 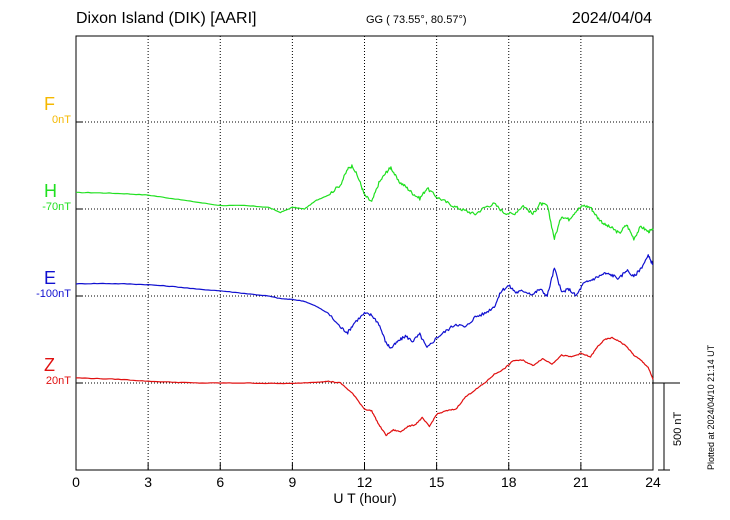 What do you see at coordinates (292, 482) in the screenshot?
I see `x-tick-label: 9` at bounding box center [292, 482].